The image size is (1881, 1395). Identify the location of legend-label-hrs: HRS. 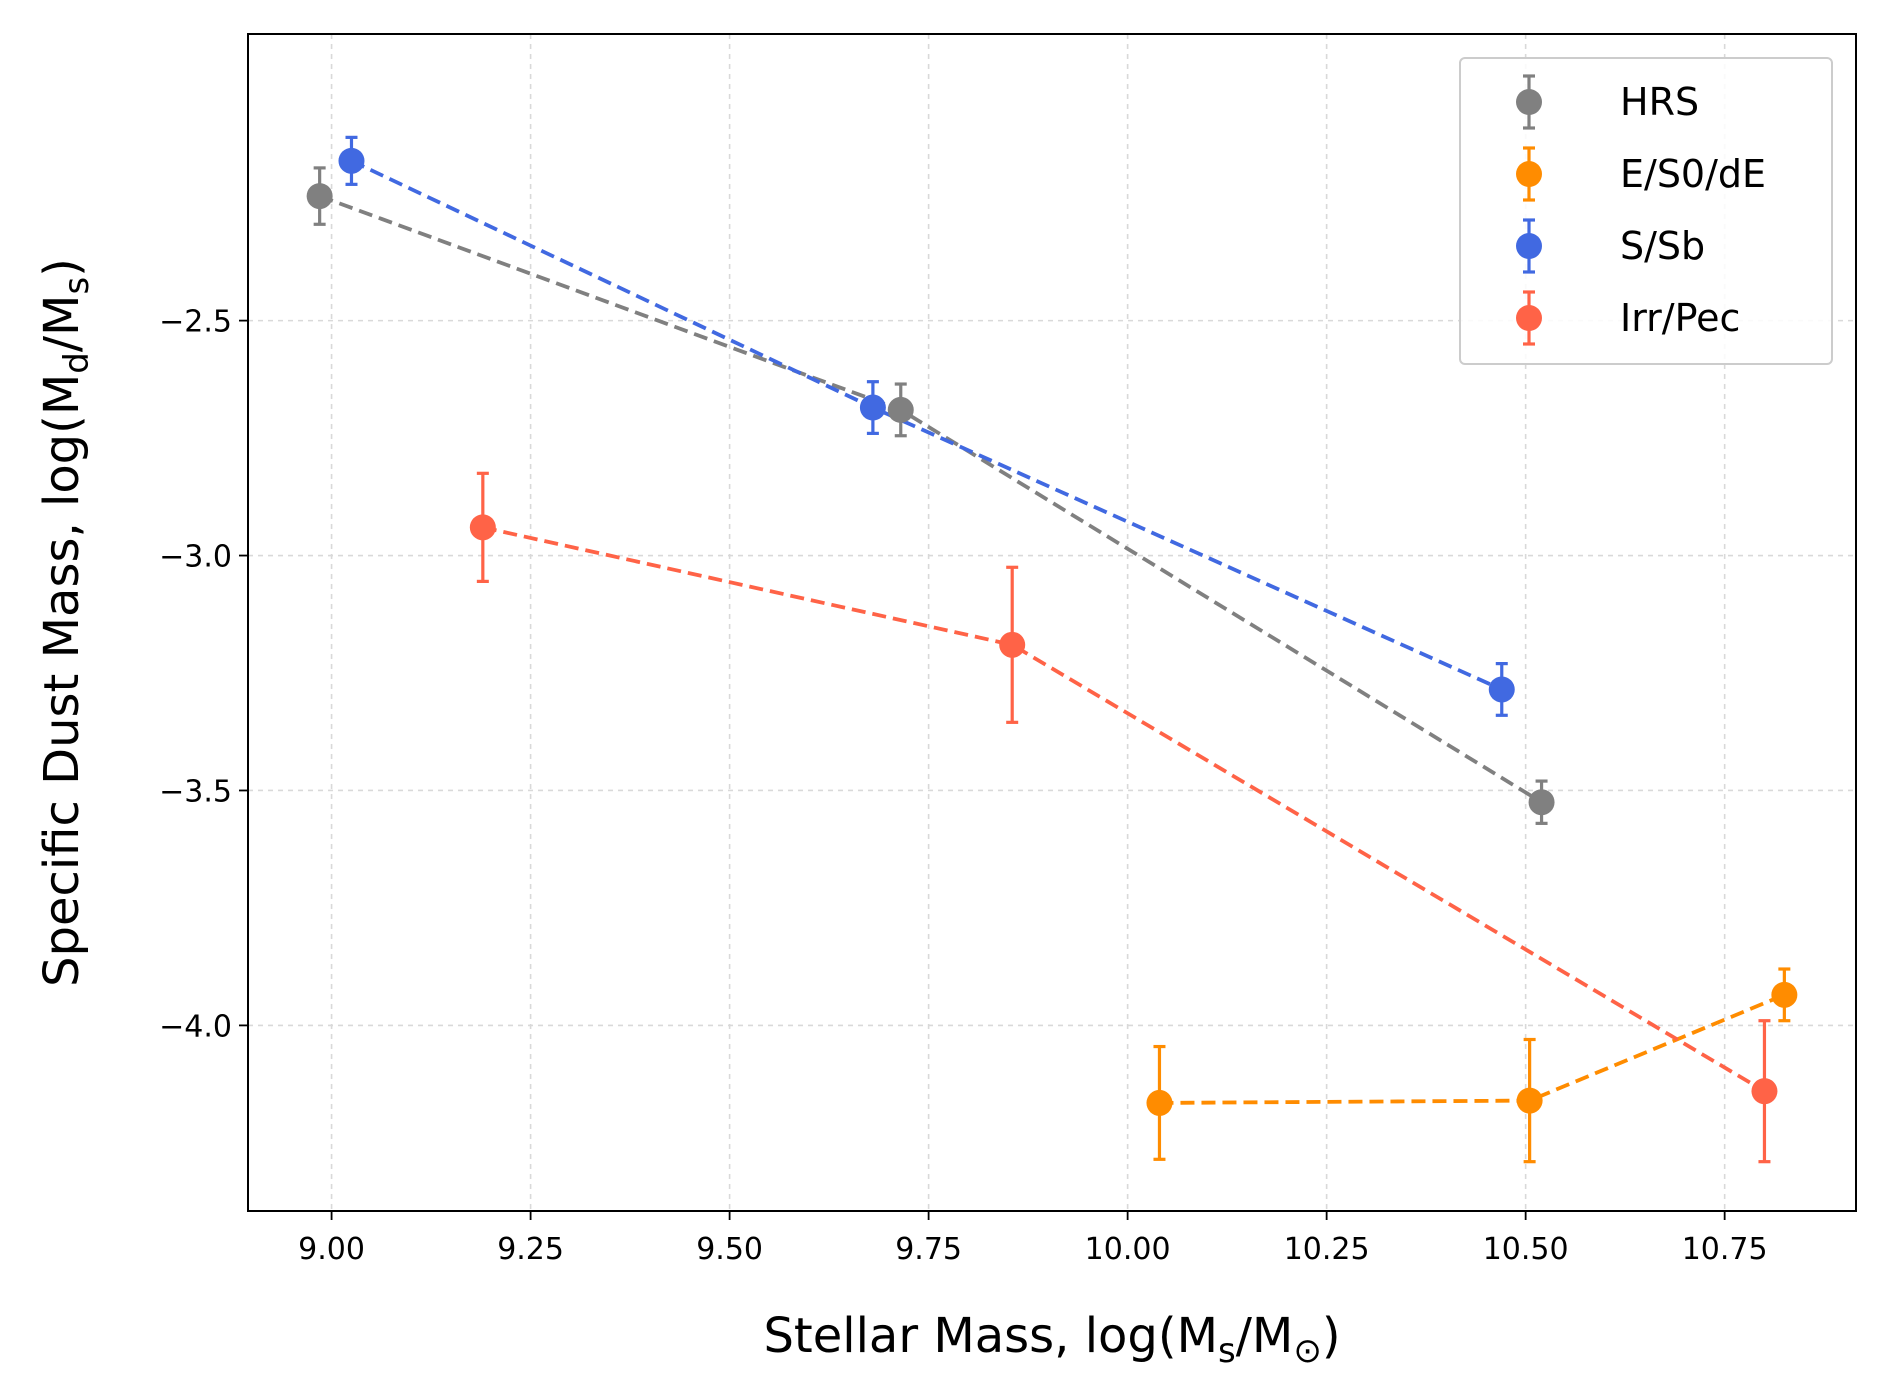
(1659, 102).